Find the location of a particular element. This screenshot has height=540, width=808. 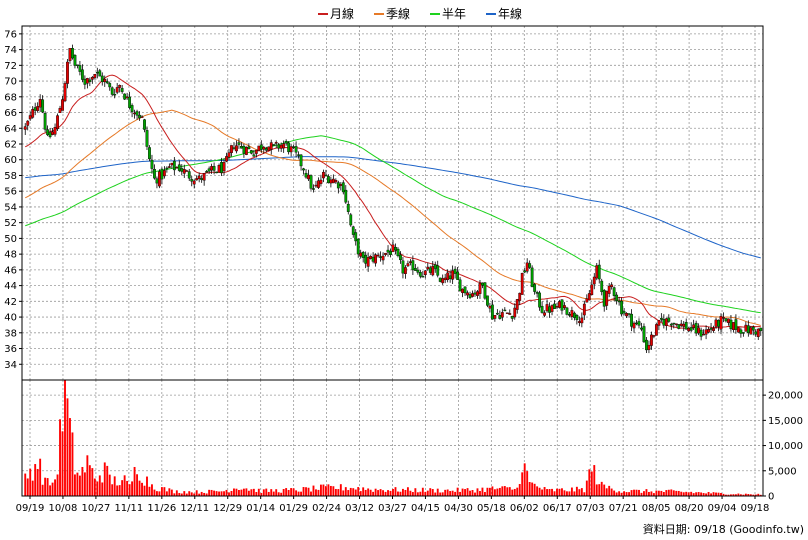

date-tick-label: 08/20 is located at coordinates (689, 508).